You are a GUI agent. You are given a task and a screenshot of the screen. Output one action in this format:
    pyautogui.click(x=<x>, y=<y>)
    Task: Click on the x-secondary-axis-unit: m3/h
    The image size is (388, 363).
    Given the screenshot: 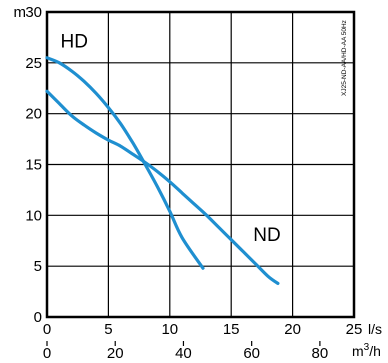 What is the action you would take?
    pyautogui.click(x=366, y=350)
    